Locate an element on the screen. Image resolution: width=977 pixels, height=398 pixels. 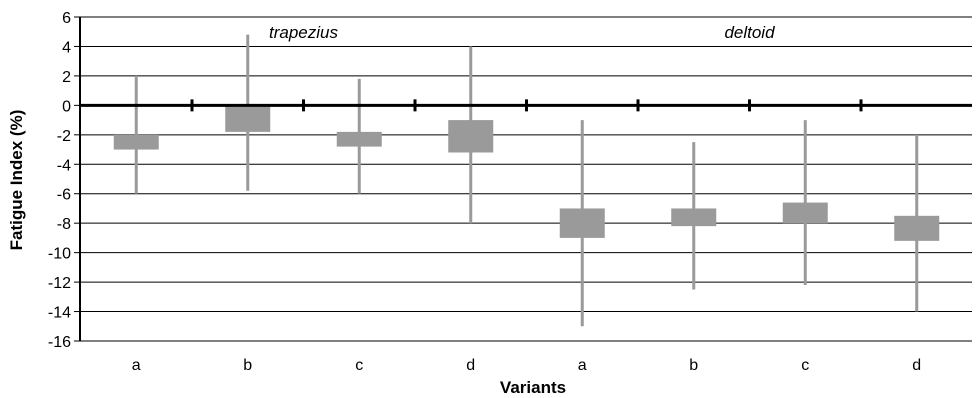
y-tick-label: 2 is located at coordinates (66, 77).